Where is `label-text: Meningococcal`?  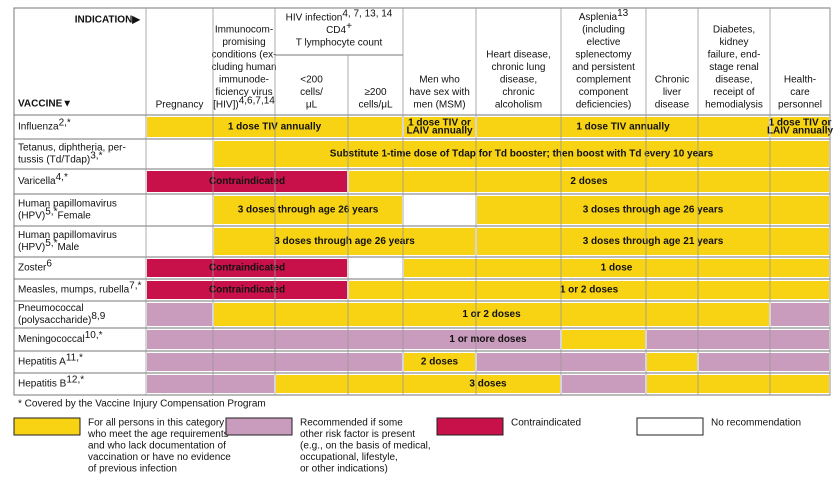
label-text: Meningococcal is located at coordinates (51, 339).